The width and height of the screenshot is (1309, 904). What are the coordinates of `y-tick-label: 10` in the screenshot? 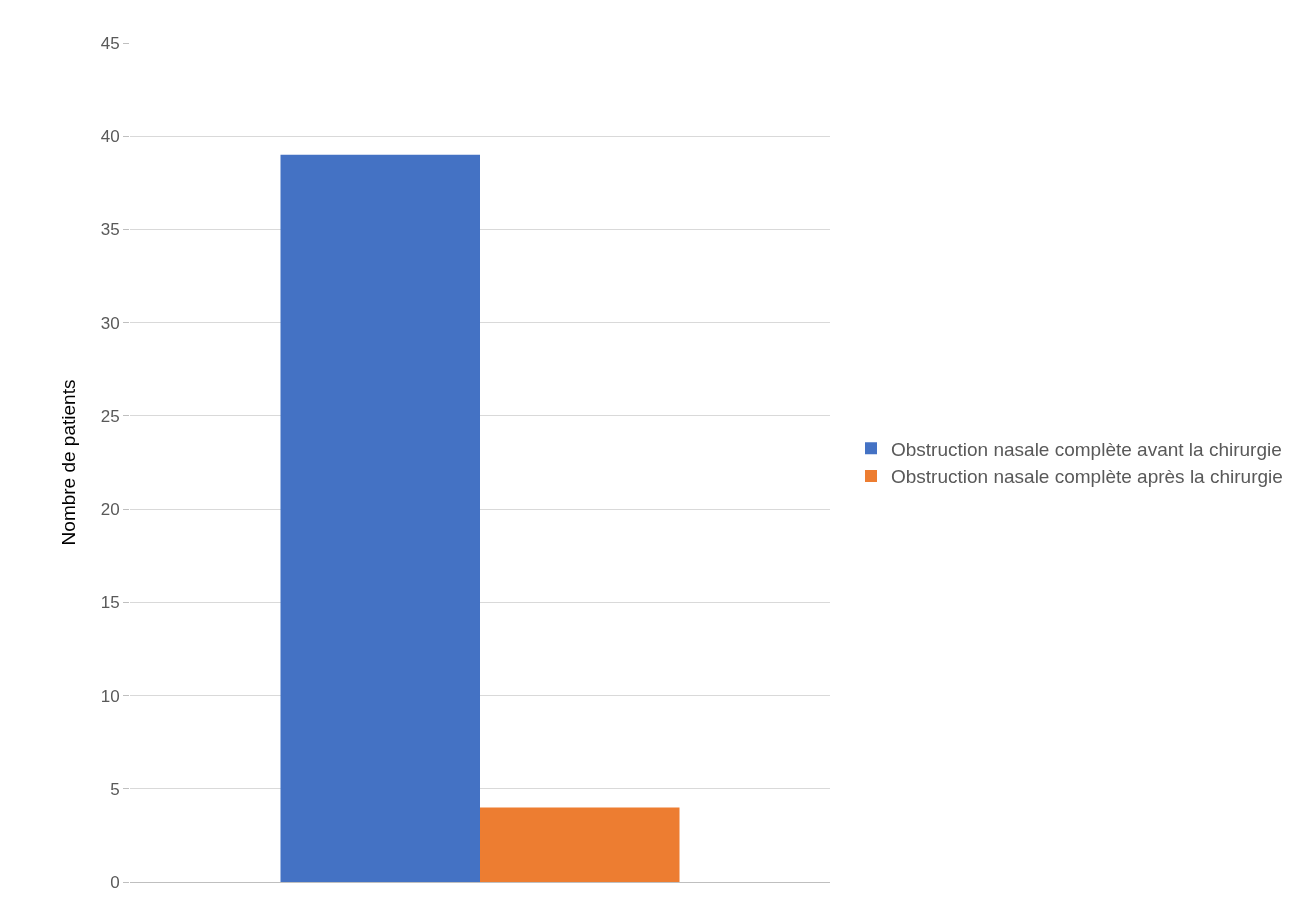 It's located at (110, 696).